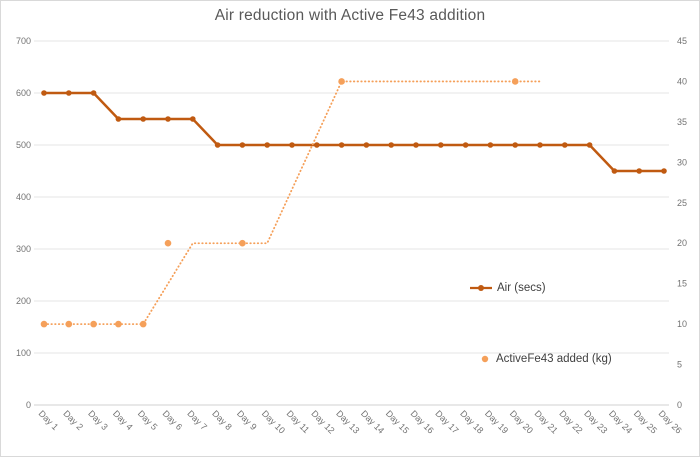 This screenshot has width=700, height=457. Describe the element at coordinates (682, 243) in the screenshot. I see `y-axis-label-right: 20` at that location.